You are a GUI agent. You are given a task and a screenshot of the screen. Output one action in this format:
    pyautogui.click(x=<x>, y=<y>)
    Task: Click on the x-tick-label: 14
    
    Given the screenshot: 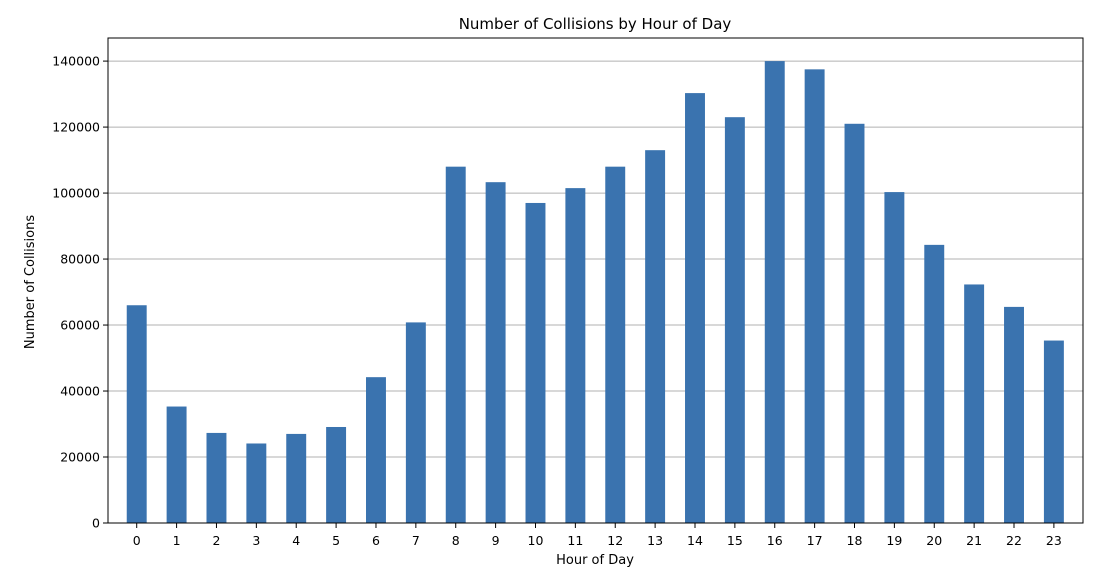 What is the action you would take?
    pyautogui.click(x=695, y=540)
    